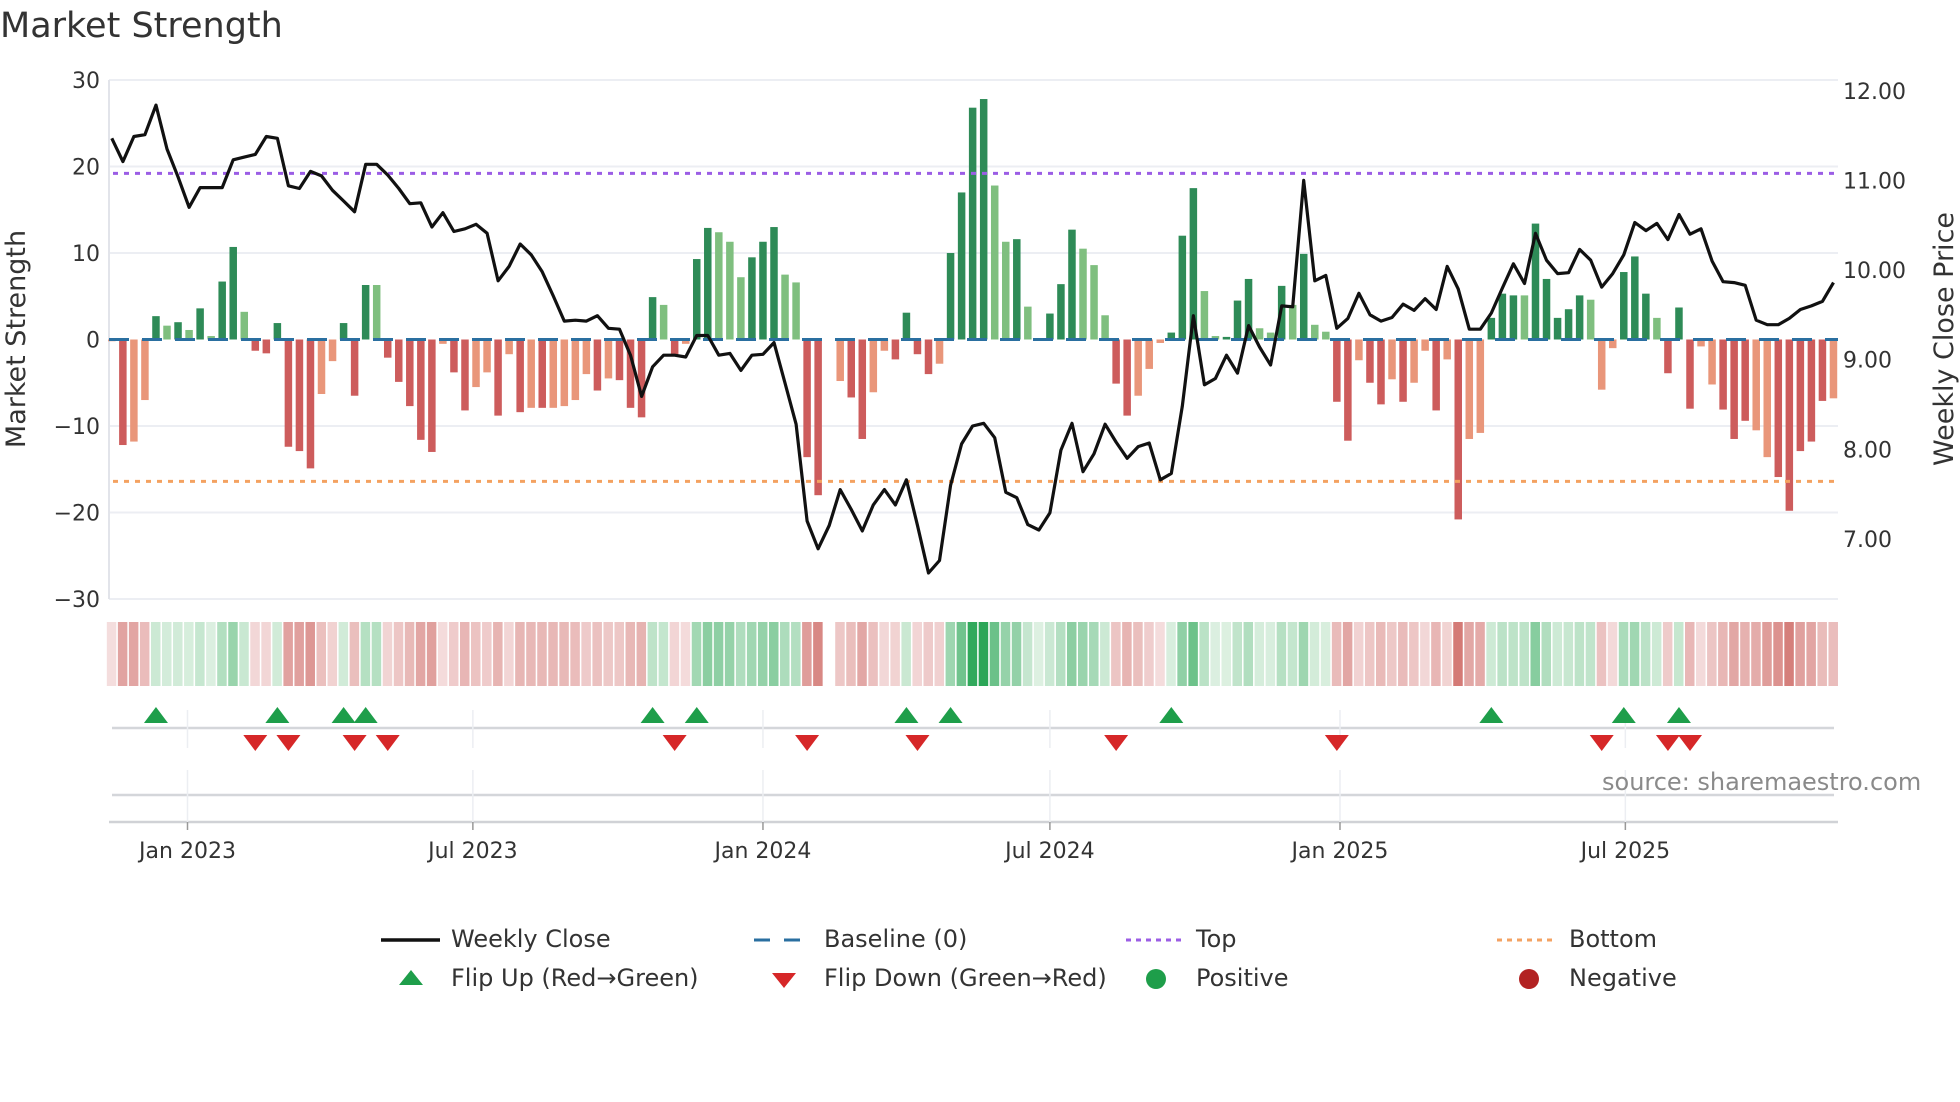 This screenshot has height=1102, width=1960. I want to click on x-tick-label: Jul 2025, so click(1625, 851).